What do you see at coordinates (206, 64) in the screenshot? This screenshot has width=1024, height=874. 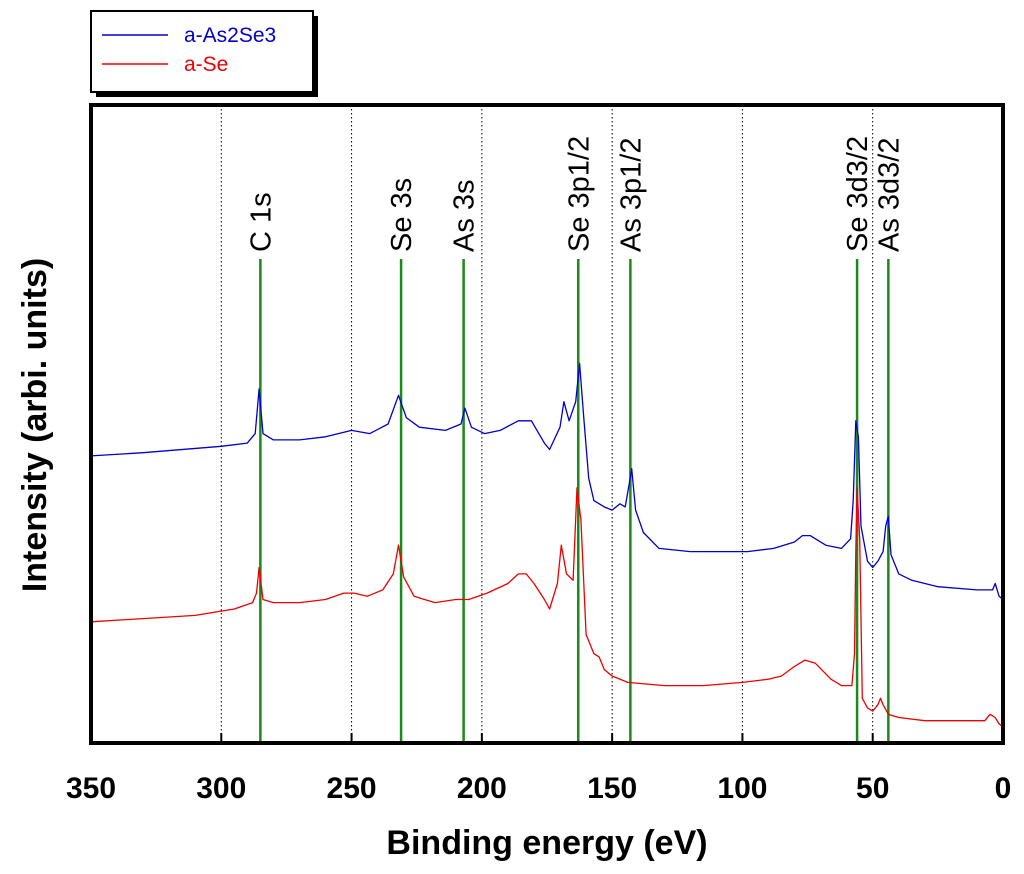 I see `legend-label-a-Se: a-Se` at bounding box center [206, 64].